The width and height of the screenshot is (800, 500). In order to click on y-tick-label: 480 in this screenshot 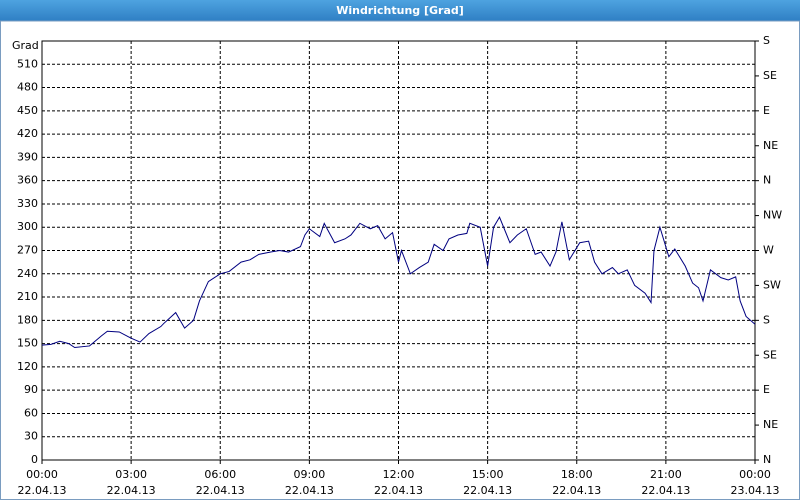, I will do `click(27, 87)`.